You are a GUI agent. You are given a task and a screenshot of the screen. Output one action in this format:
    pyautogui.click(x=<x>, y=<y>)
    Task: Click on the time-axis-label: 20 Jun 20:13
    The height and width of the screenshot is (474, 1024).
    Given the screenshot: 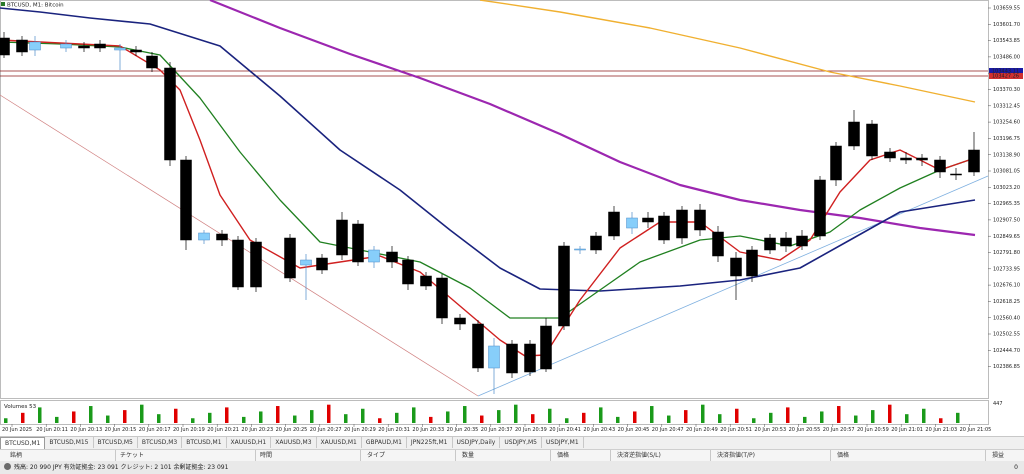 What is the action you would take?
    pyautogui.click(x=86, y=429)
    